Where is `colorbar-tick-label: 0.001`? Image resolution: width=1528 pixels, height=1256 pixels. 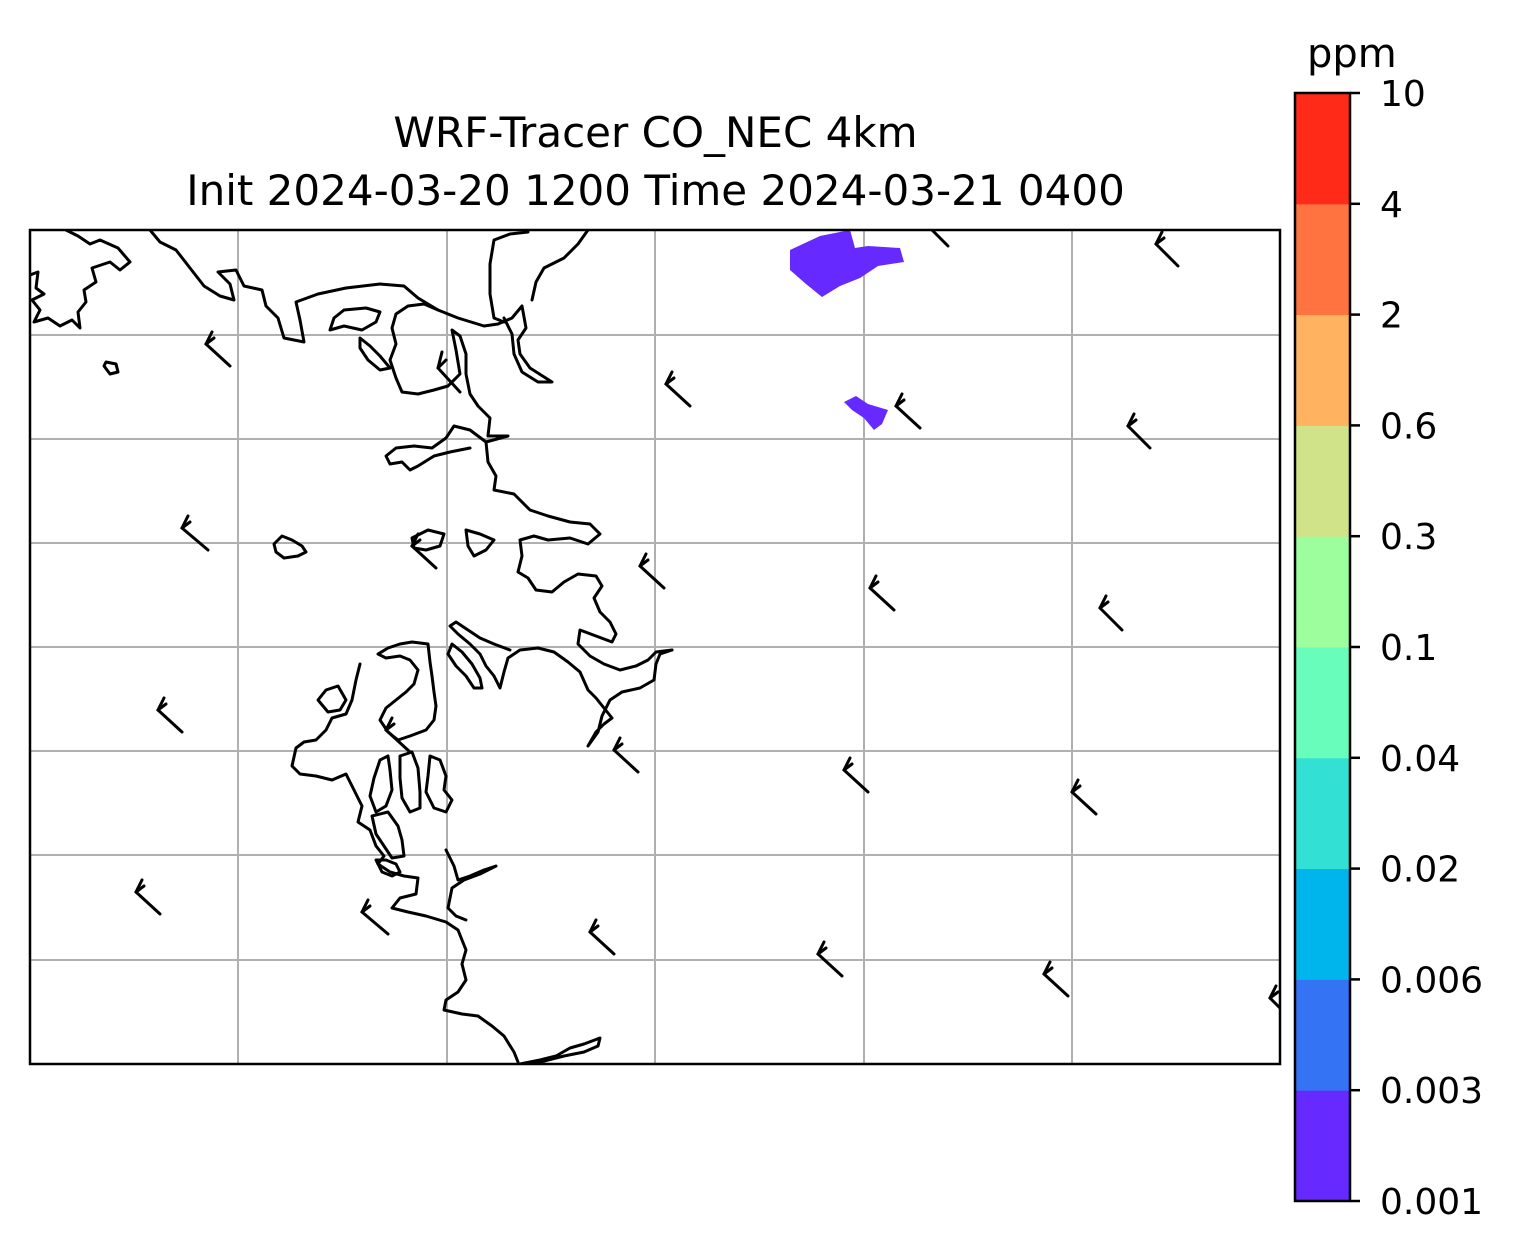
colorbar-tick-label: 0.001 is located at coordinates (1431, 1202).